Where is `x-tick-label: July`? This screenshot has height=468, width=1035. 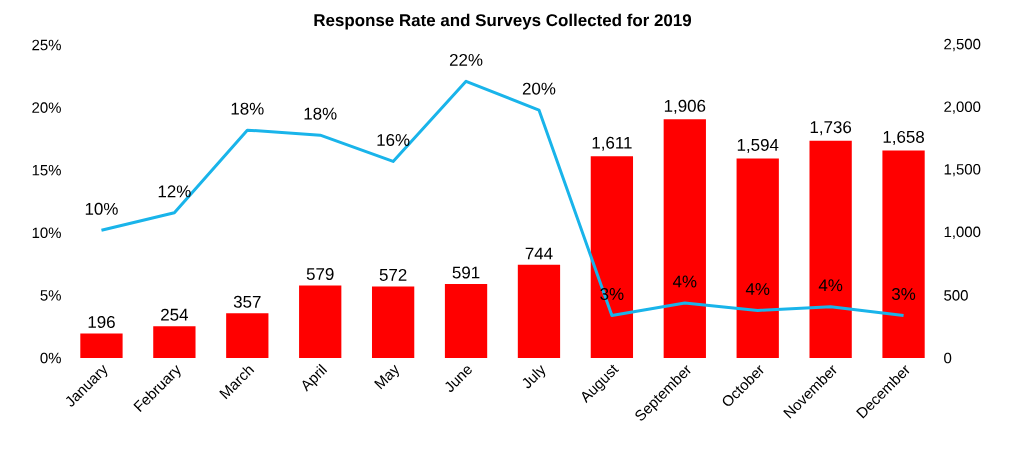 x-tick-label: July is located at coordinates (534, 377).